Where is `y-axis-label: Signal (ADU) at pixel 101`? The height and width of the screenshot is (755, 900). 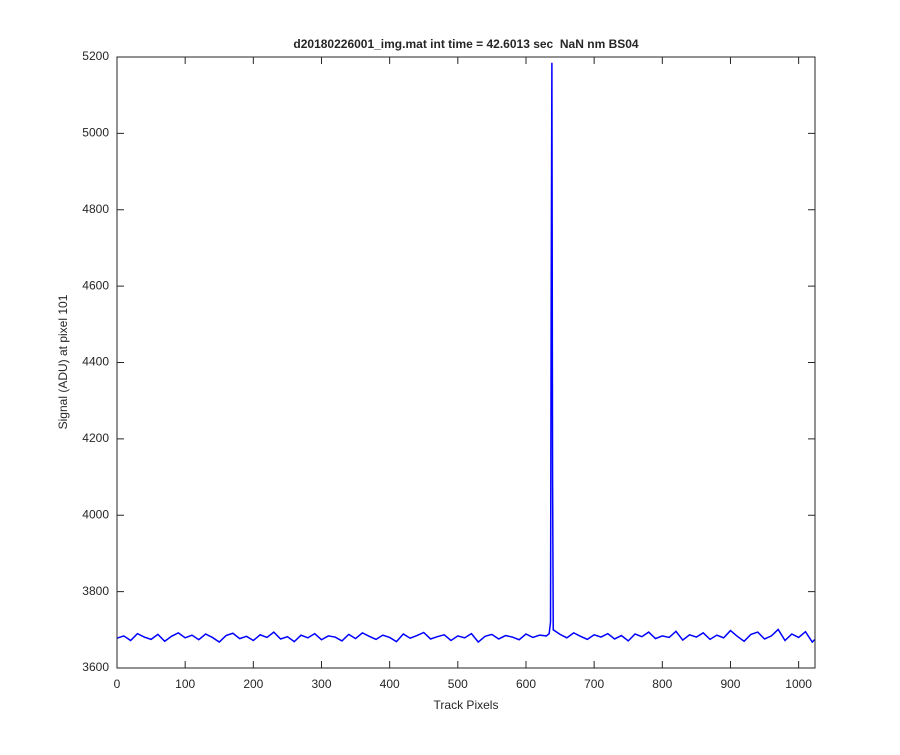 y-axis-label: Signal (ADU) at pixel 101 is located at coordinates (63, 361).